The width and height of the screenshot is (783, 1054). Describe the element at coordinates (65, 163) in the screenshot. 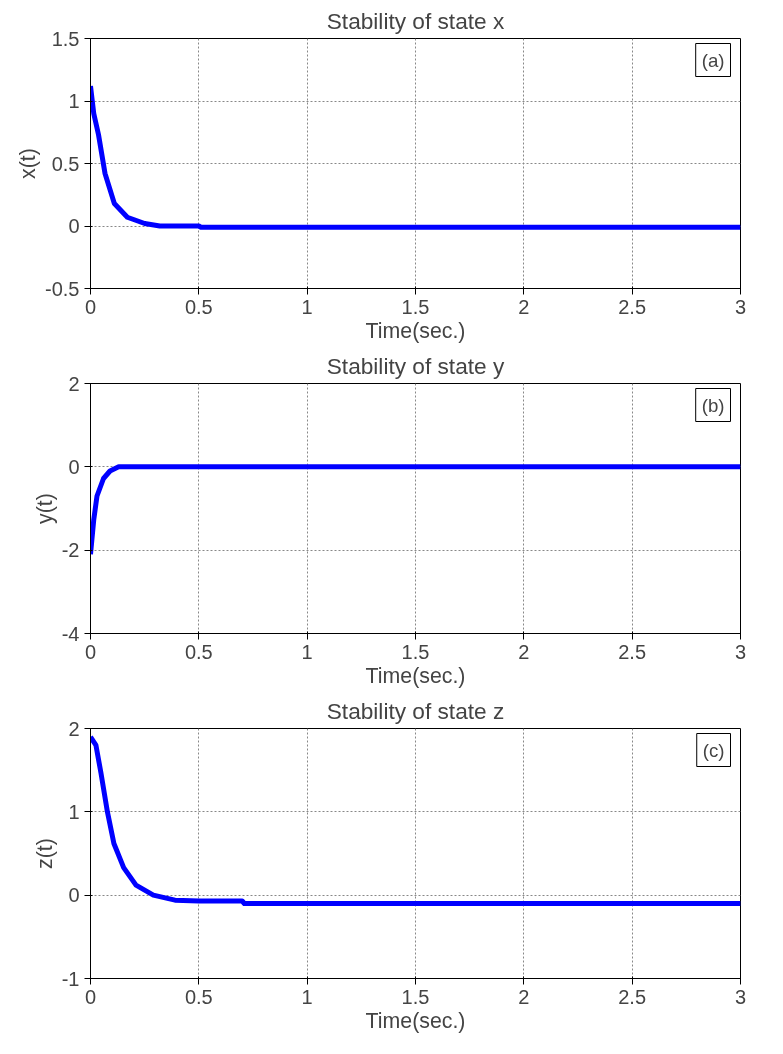

I see `y-tick-label: 0.5` at that location.